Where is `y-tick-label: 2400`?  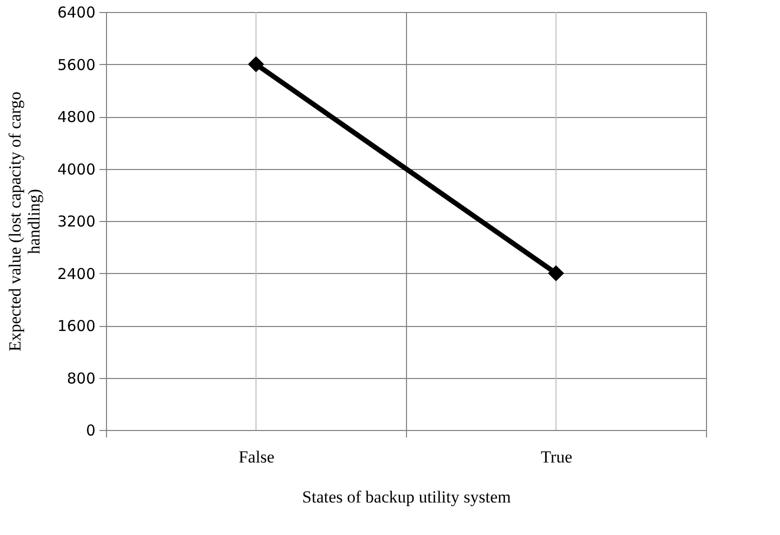
y-tick-label: 2400 is located at coordinates (76, 273).